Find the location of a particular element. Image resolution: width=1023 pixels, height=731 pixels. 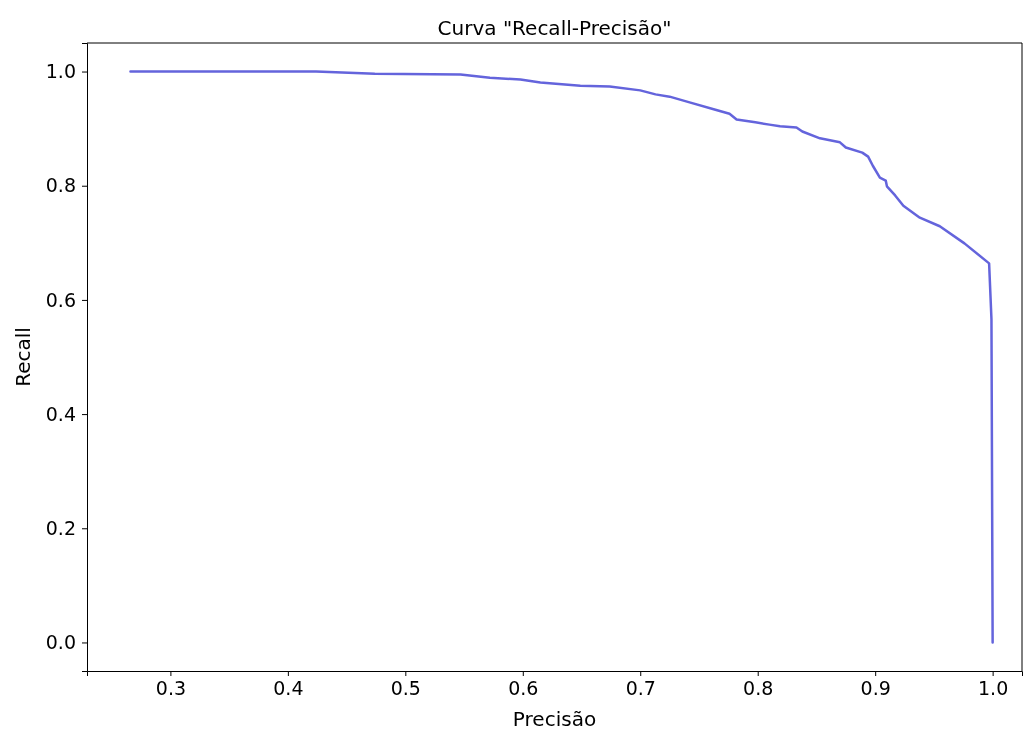

y-tick-label: 0.2 is located at coordinates (60, 527).